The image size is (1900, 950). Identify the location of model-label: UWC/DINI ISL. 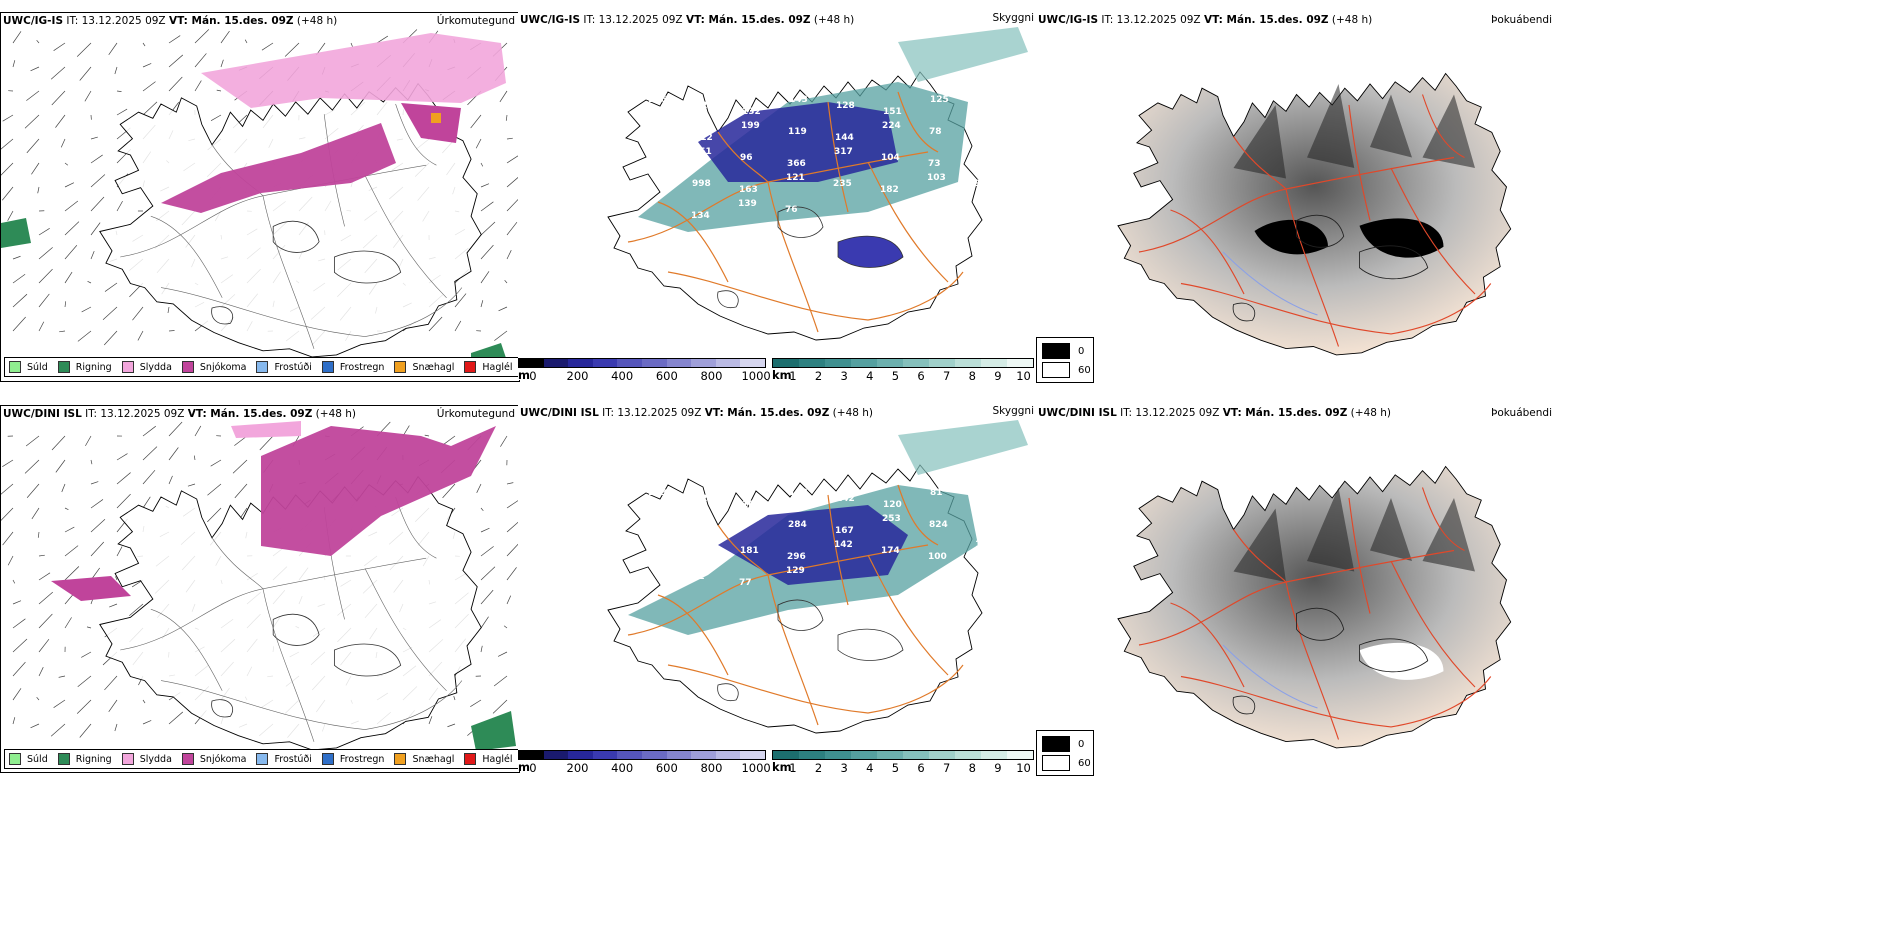
(559, 413).